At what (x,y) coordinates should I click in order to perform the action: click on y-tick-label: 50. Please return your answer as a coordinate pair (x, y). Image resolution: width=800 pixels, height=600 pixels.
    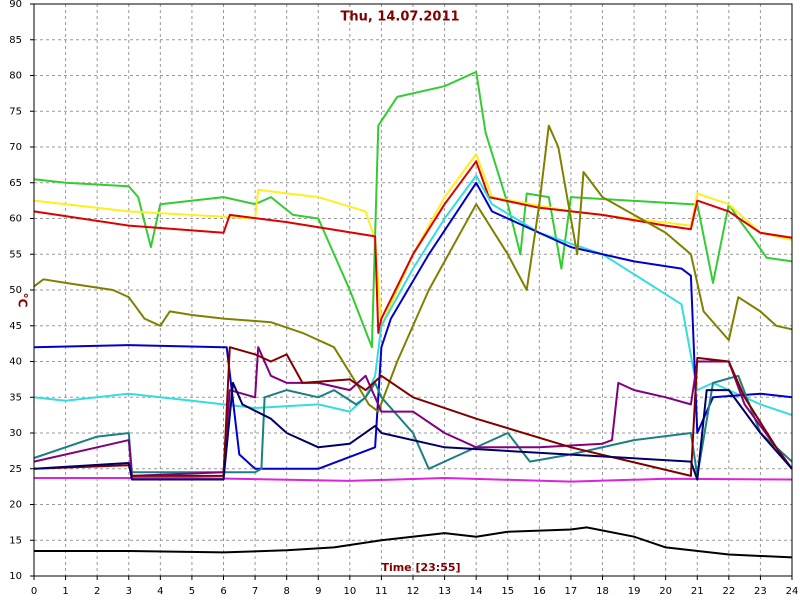
    Looking at the image, I should click on (15, 290).